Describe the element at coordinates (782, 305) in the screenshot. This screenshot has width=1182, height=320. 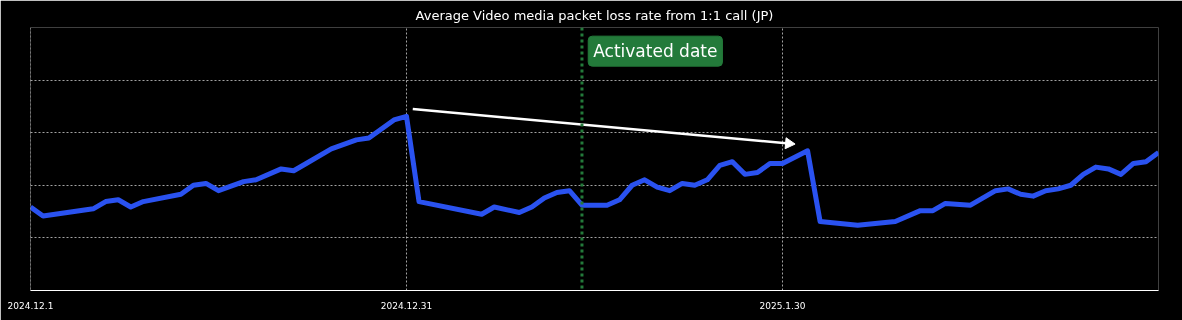
I see `x-tick-label: 2025.1.30` at that location.